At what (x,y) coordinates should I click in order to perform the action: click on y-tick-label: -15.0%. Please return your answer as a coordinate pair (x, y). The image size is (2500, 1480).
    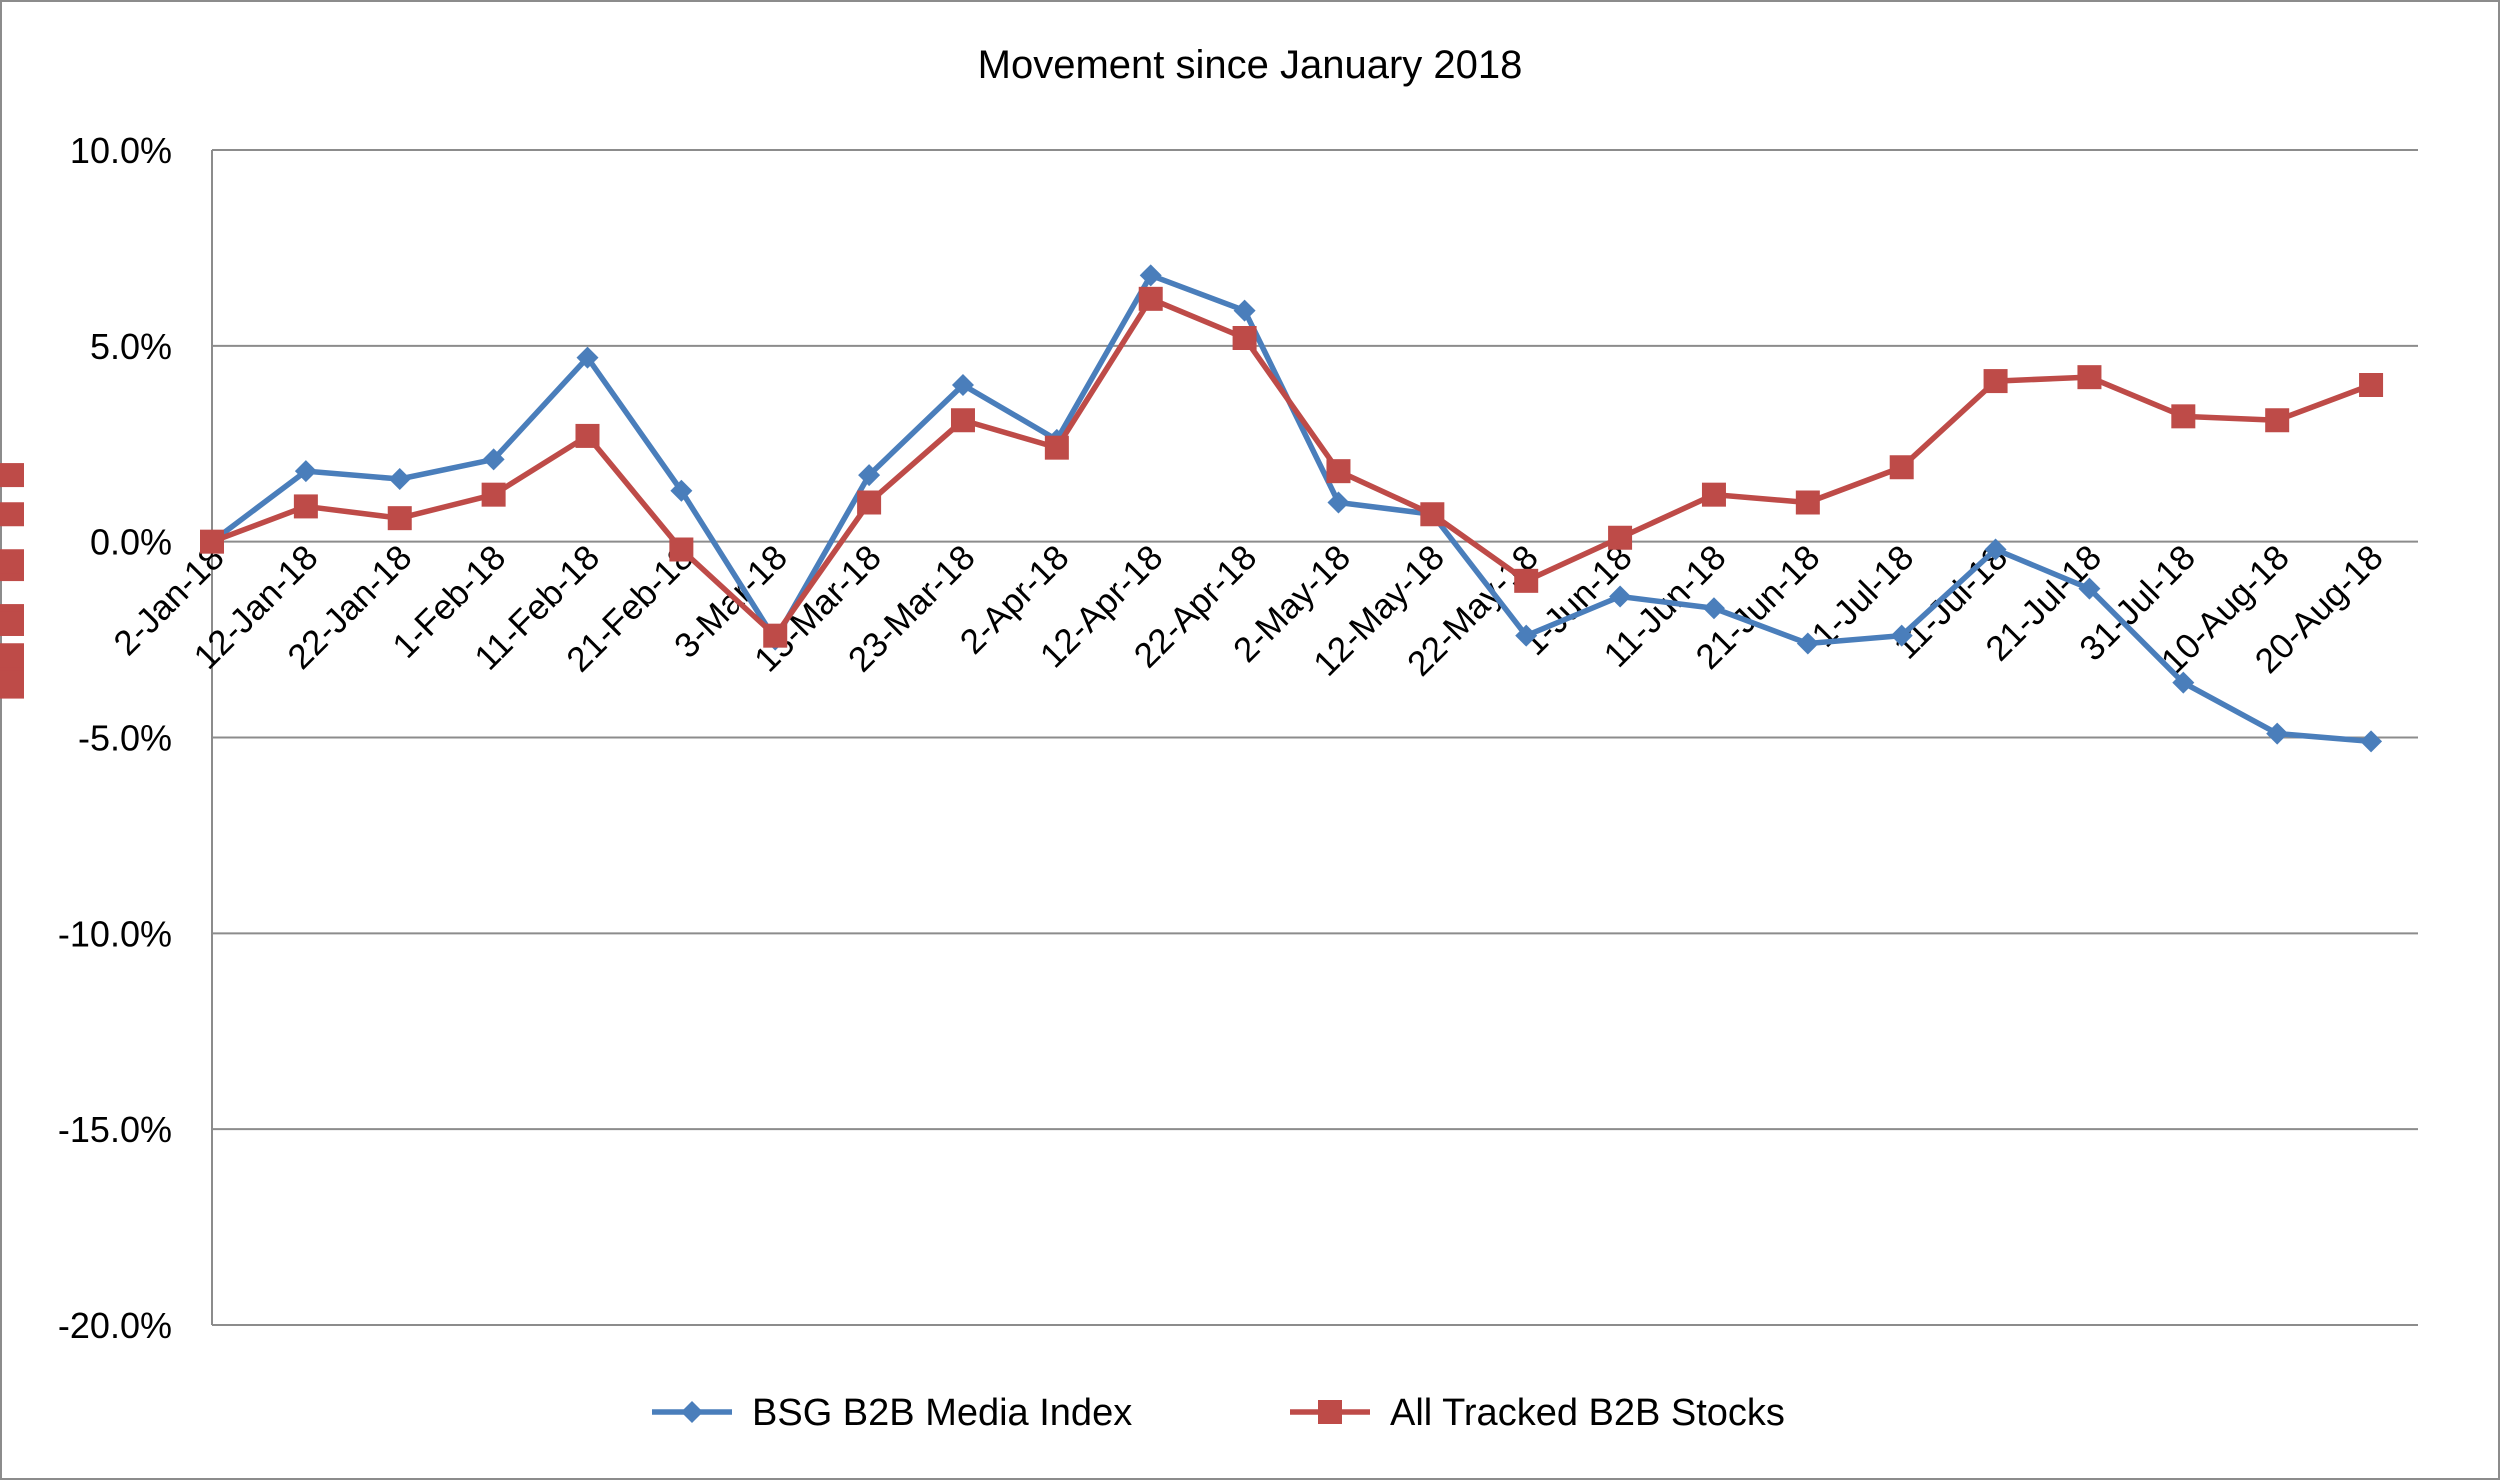
    Looking at the image, I should click on (115, 1129).